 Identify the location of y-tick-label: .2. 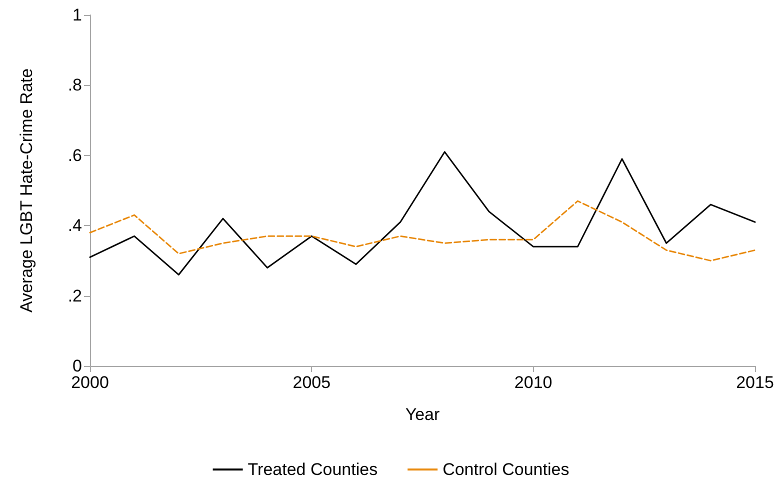
(75, 296).